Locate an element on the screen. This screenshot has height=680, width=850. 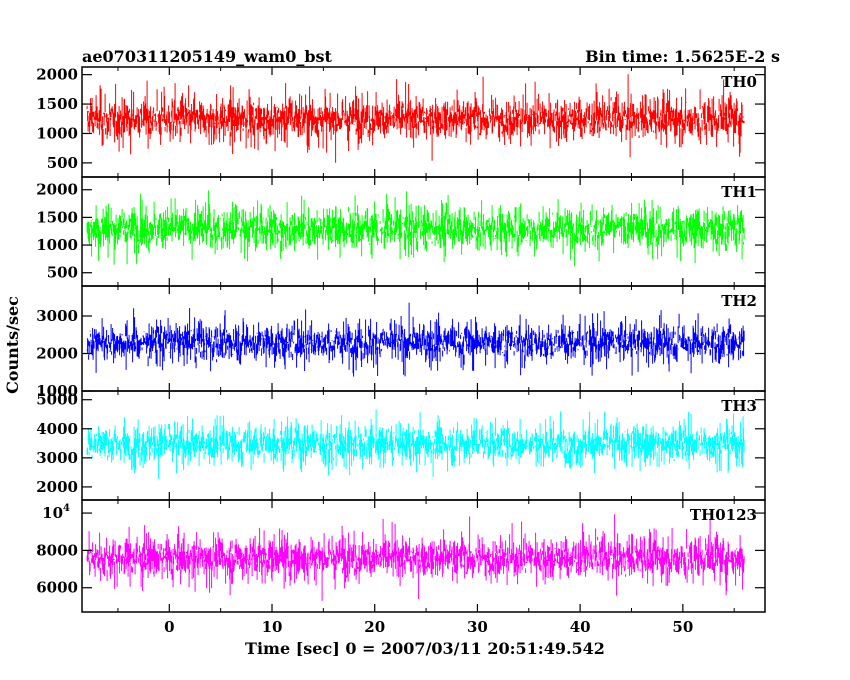
y-tick-label: 6000 is located at coordinates (57, 588).